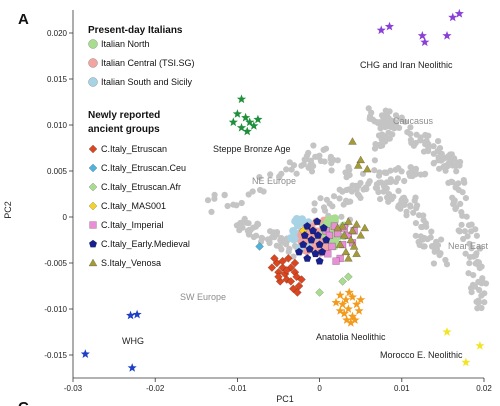 This screenshot has height=406, width=500. What do you see at coordinates (55, 263) in the screenshot?
I see `y-tick-label: -0.005` at bounding box center [55, 263].